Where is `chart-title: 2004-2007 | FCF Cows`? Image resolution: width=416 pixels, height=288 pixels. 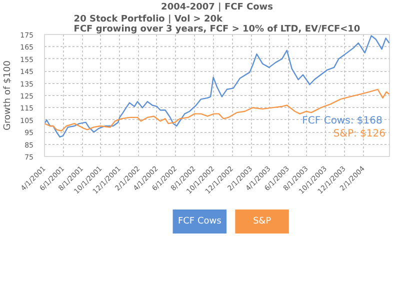
chart-title: 2004-2007 | FCF Cows is located at coordinates (217, 7).